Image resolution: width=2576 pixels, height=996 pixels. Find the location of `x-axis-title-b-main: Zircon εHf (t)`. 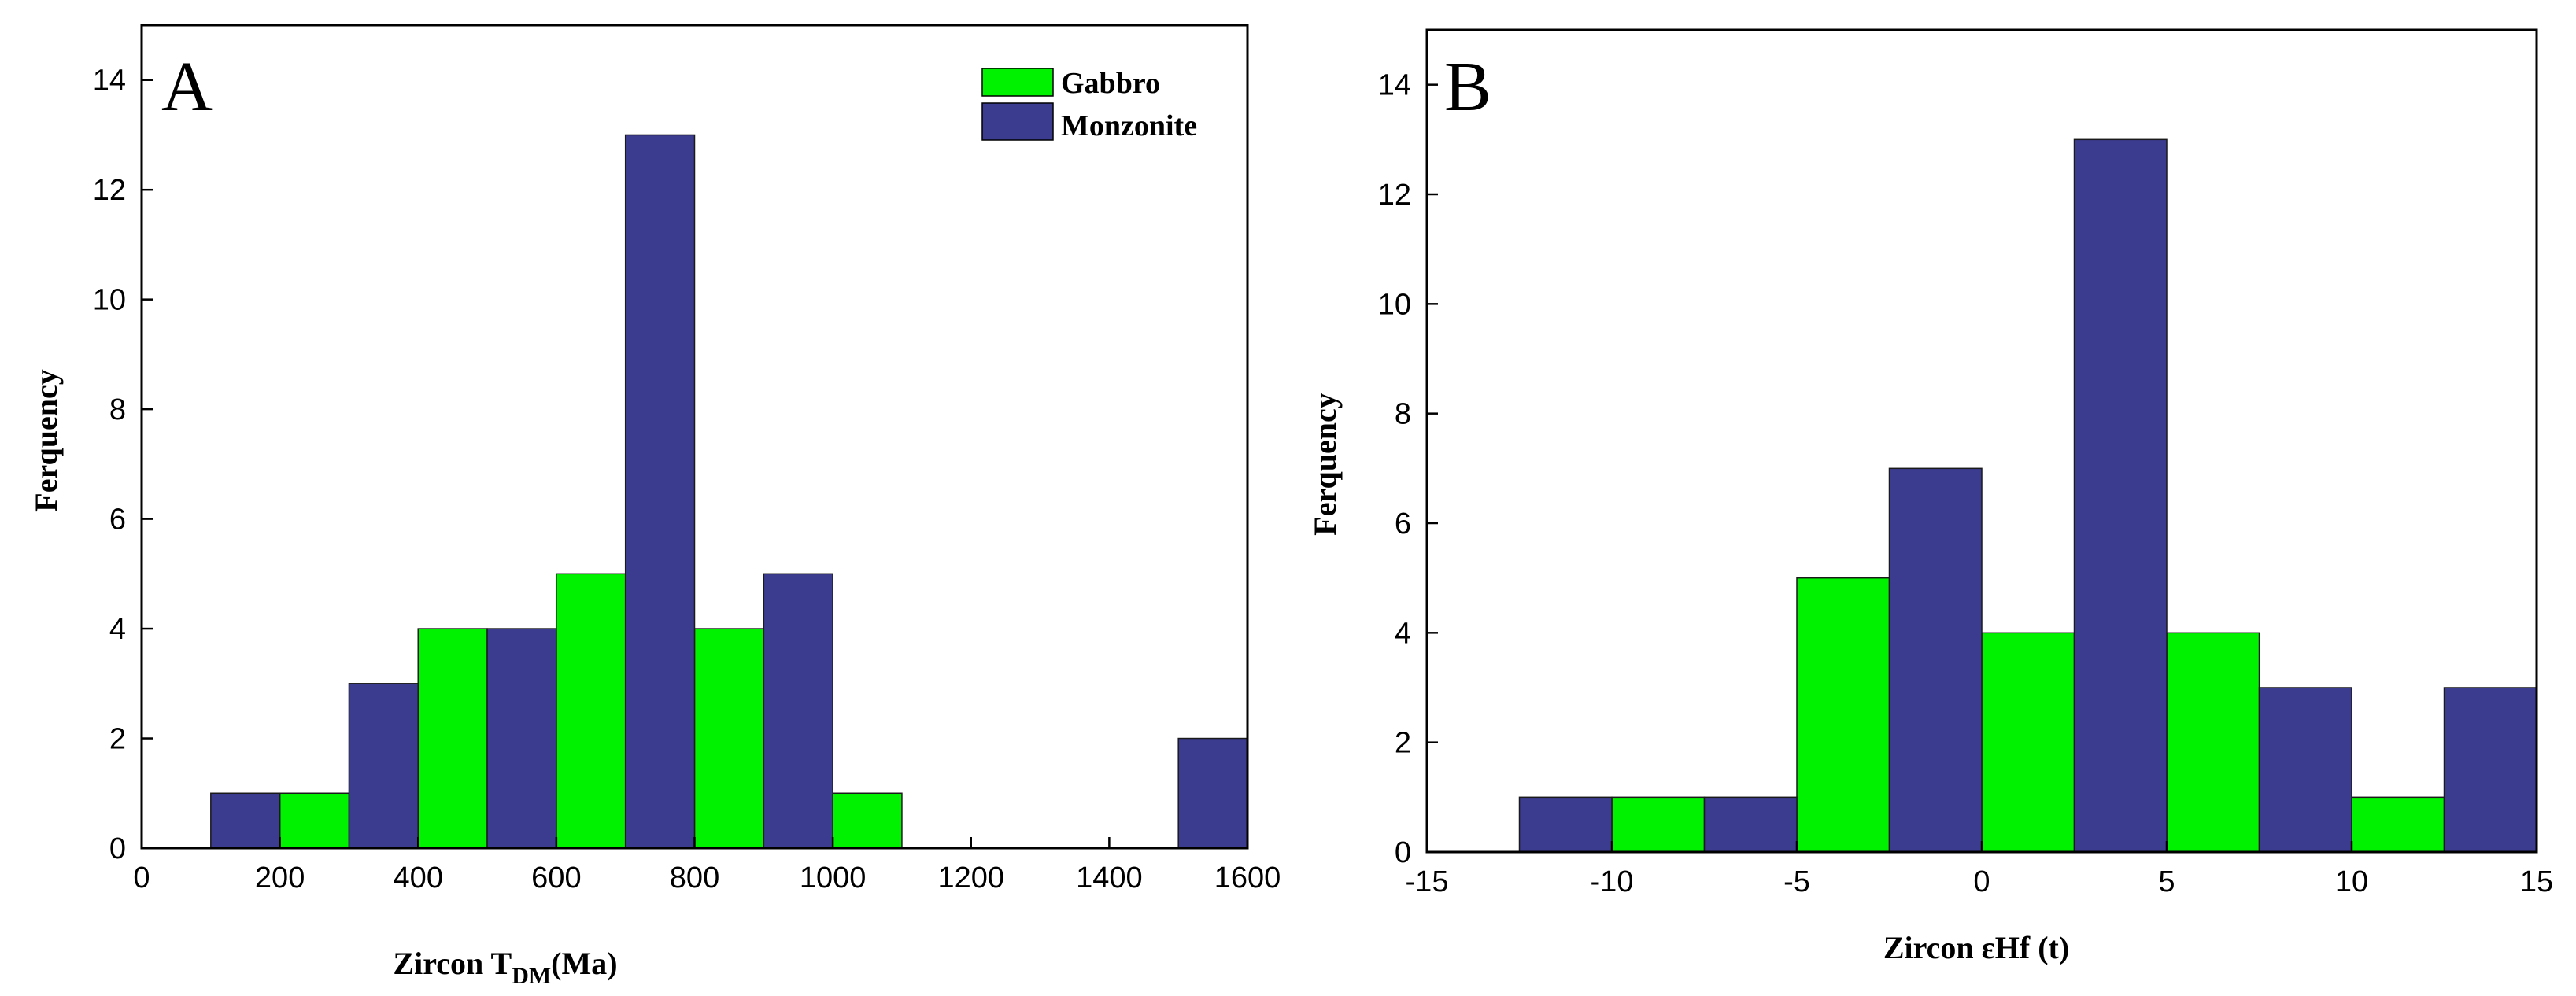

x-axis-title-b-main: Zircon εHf (t) is located at coordinates (1976, 948).